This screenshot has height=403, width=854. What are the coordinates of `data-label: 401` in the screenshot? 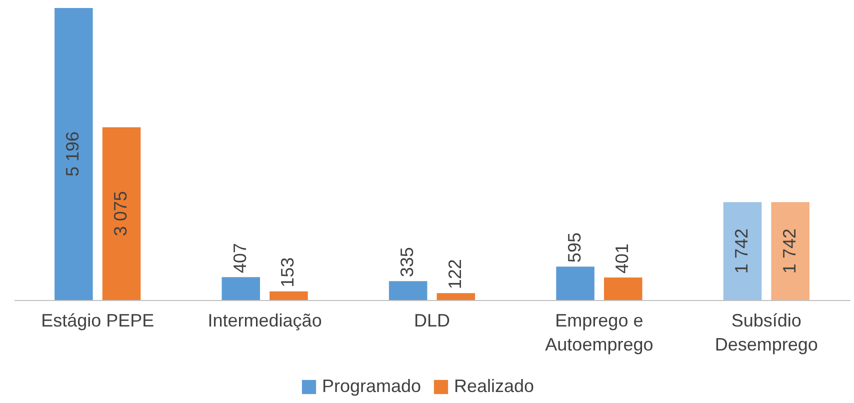 It's located at (622, 258).